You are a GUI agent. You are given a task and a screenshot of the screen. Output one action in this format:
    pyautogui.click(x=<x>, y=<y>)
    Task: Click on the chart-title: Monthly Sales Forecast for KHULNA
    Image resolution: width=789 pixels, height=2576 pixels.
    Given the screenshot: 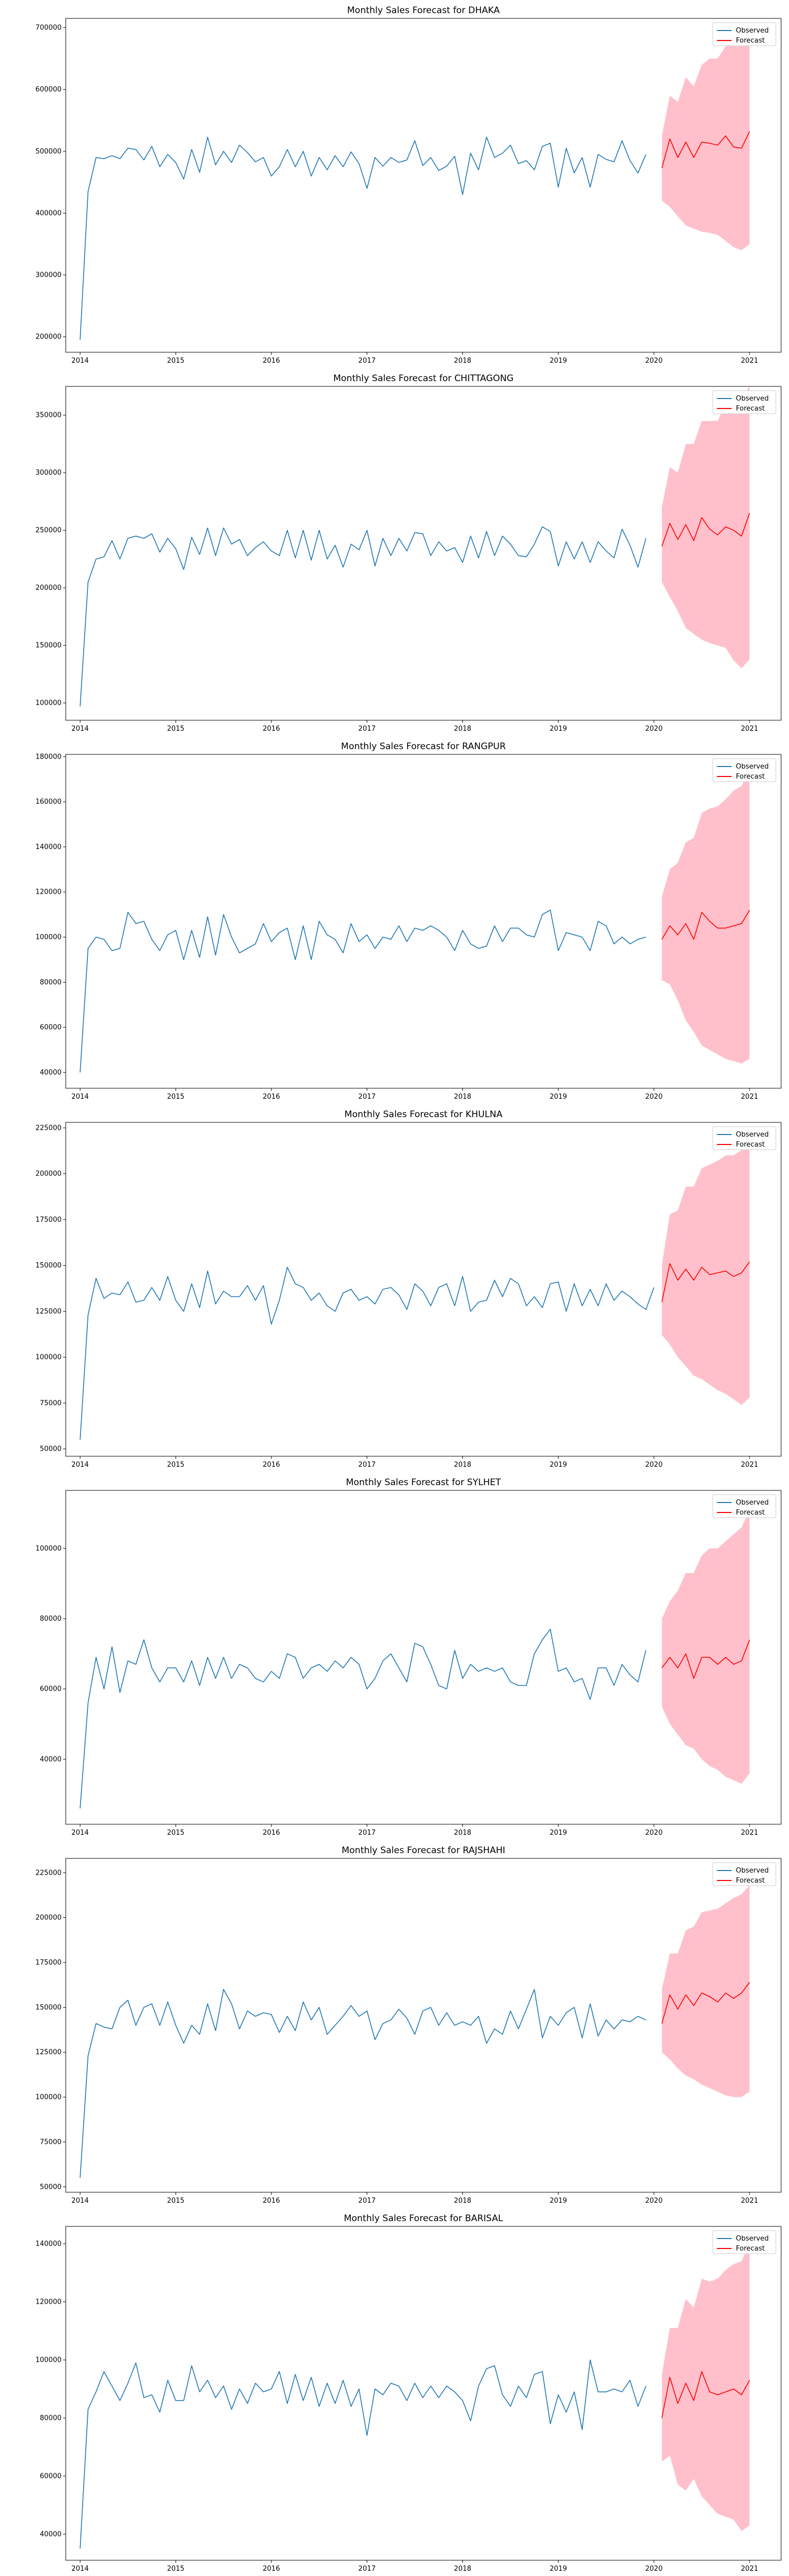 What is the action you would take?
    pyautogui.click(x=424, y=1114)
    